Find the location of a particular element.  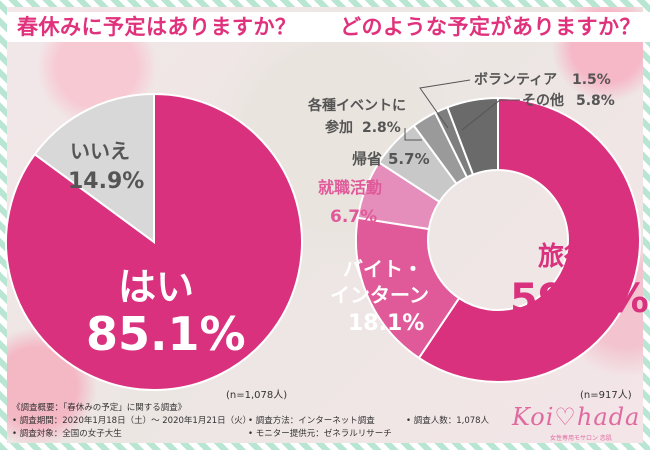

left-chart-title: 春休みに予定はありますか？ is located at coordinates (170, 27).